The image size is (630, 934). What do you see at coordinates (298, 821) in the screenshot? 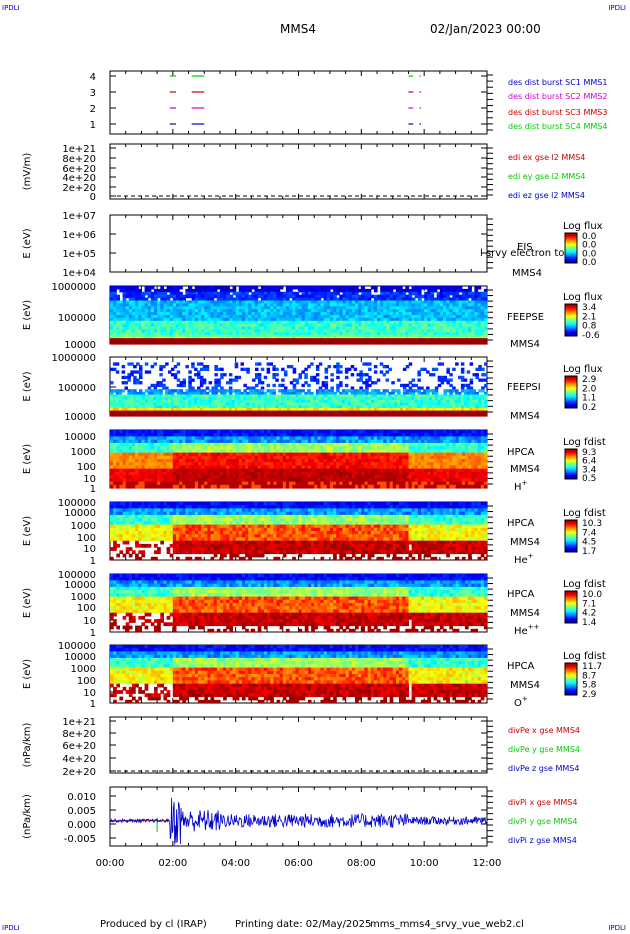
I see `divpi-z-series` at bounding box center [298, 821].